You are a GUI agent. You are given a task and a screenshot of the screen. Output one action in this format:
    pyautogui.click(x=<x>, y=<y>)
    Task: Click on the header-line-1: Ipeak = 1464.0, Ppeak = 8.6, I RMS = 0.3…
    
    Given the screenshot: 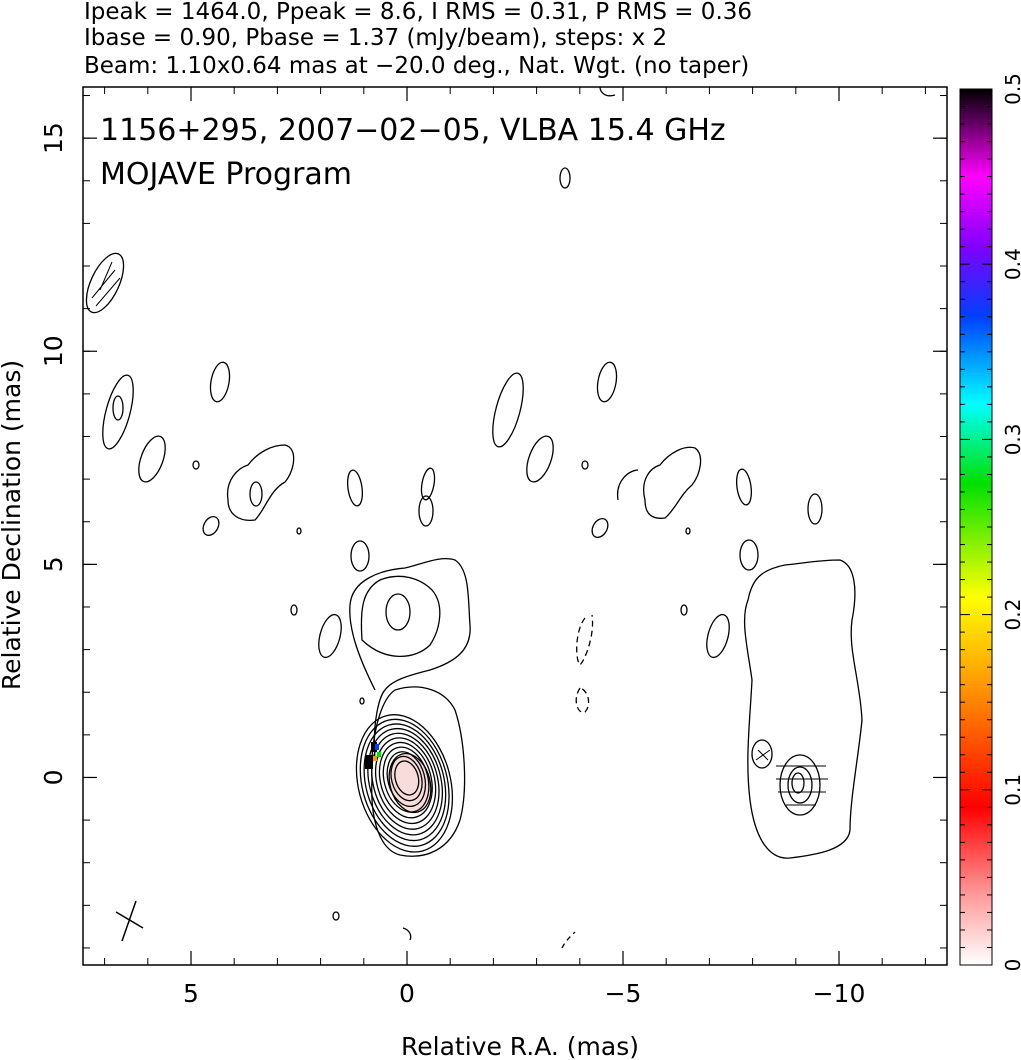 What is the action you would take?
    pyautogui.click(x=418, y=12)
    